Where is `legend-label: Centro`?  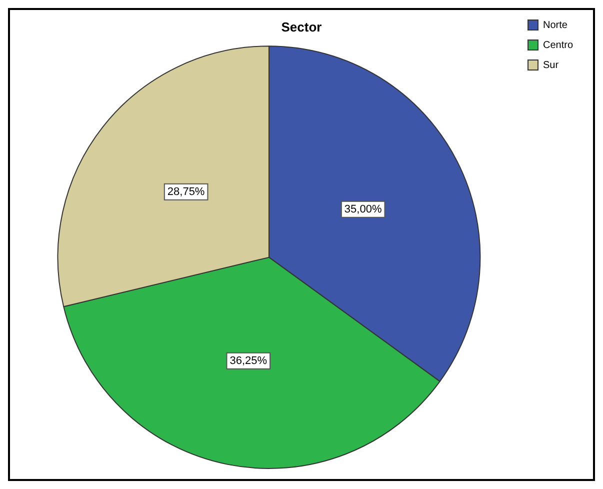 legend-label: Centro is located at coordinates (558, 45).